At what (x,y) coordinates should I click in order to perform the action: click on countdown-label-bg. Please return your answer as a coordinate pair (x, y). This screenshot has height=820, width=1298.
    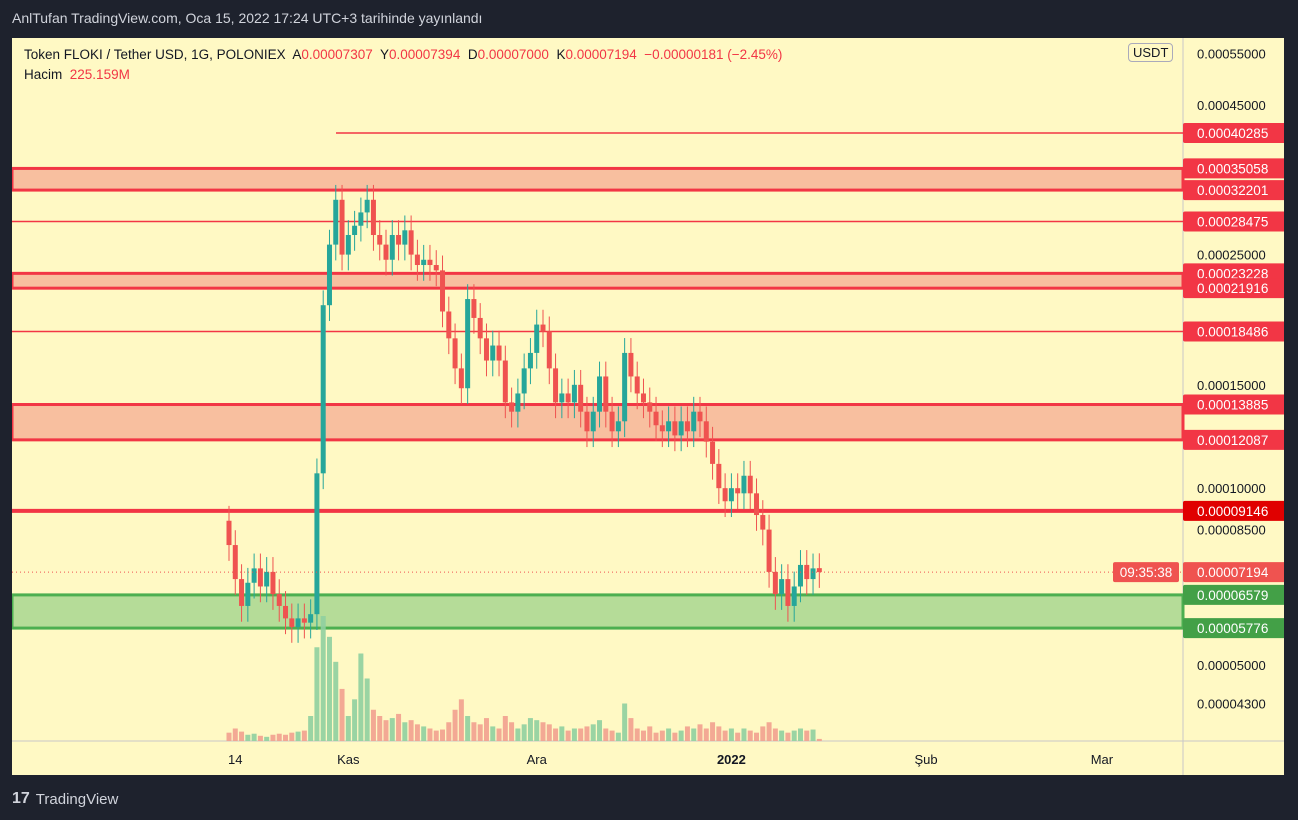
    Looking at the image, I should click on (1146, 572).